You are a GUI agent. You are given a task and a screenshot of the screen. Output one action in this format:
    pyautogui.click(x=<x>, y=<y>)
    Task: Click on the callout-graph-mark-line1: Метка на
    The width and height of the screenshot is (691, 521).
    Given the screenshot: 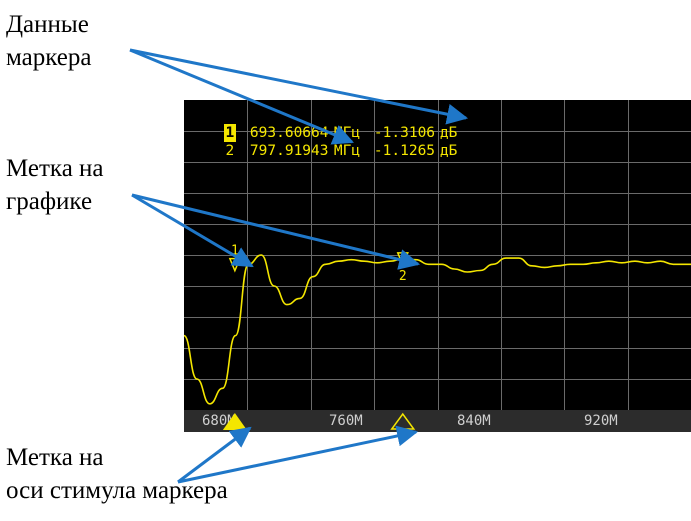 What is the action you would take?
    pyautogui.click(x=55, y=168)
    